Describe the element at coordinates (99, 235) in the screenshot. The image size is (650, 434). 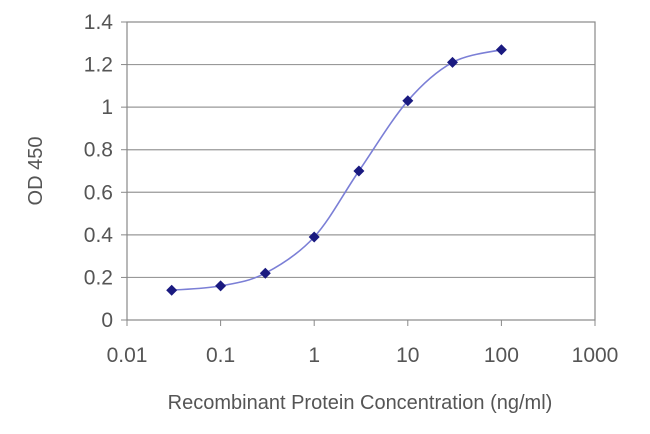
I see `y-tick-label: 0.4` at that location.